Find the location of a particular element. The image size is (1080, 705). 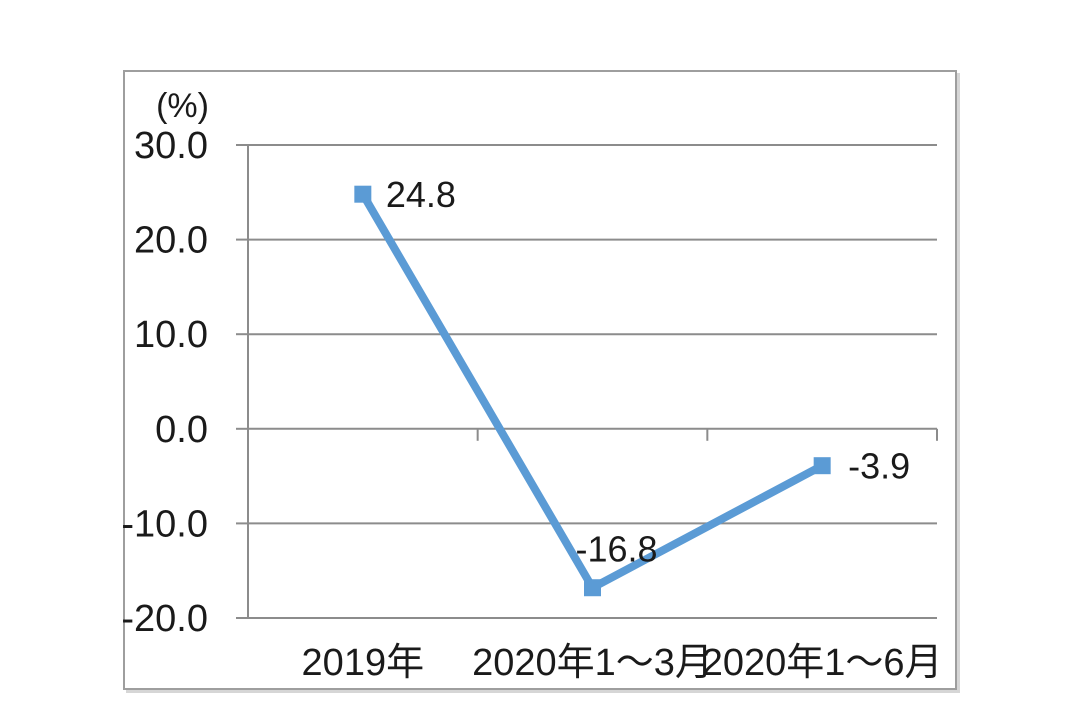

data-label: -3.9 is located at coordinates (879, 466).